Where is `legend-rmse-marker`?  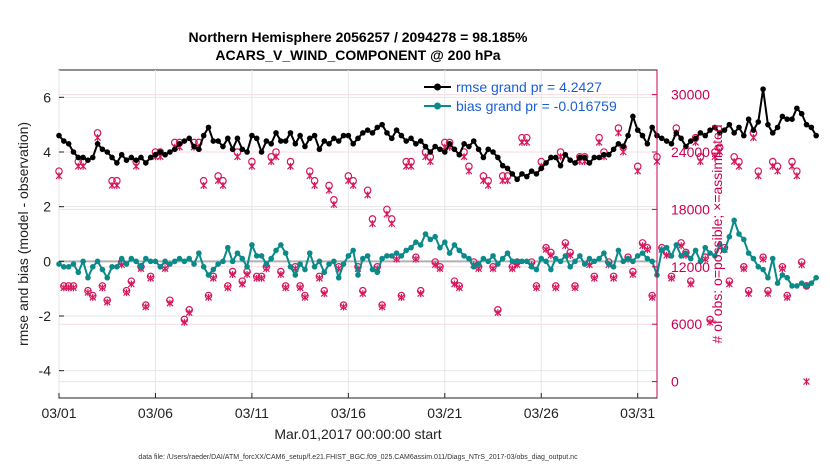 legend-rmse-marker is located at coordinates (437, 87).